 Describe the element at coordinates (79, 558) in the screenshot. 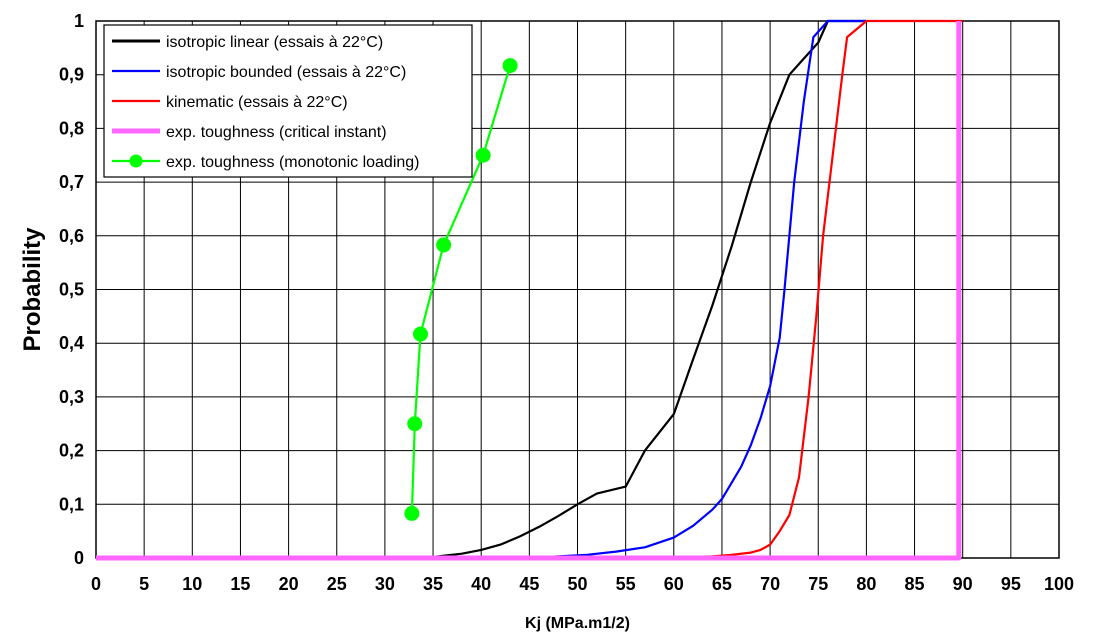

I see `y-tick-label: 0` at that location.